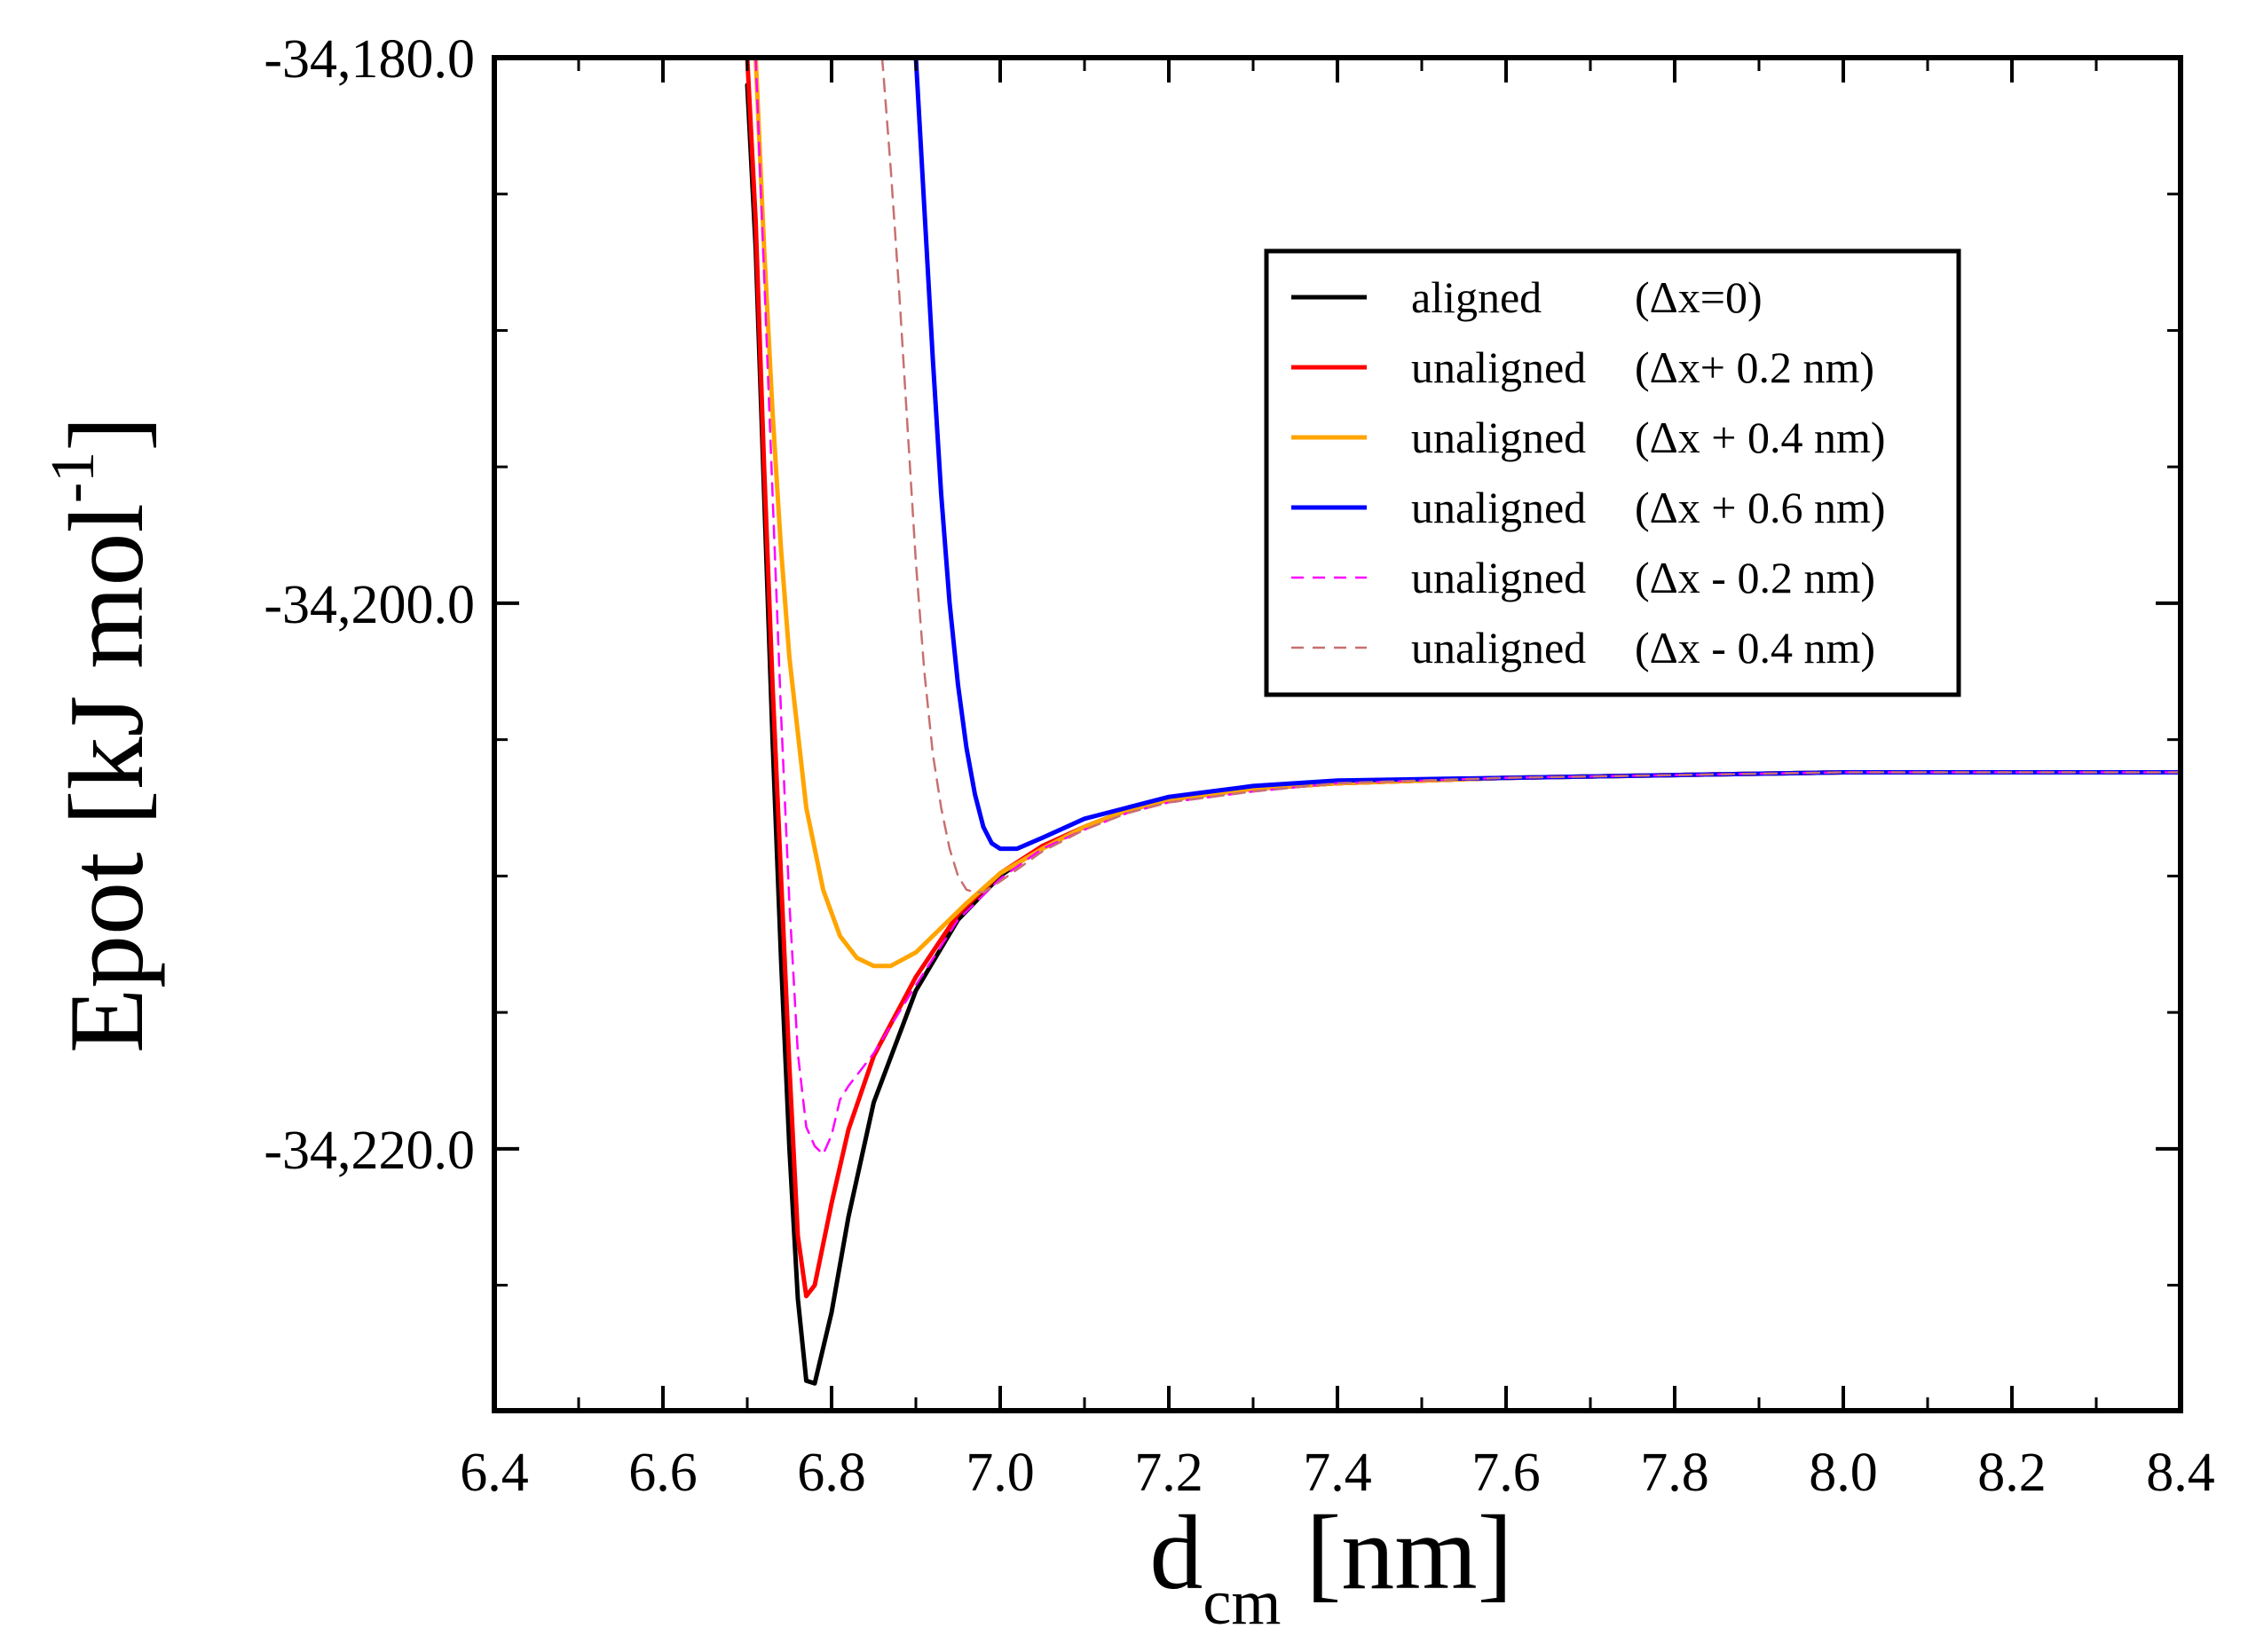  What do you see at coordinates (1476, 297) in the screenshot?
I see `legend-label-0: aligned` at bounding box center [1476, 297].